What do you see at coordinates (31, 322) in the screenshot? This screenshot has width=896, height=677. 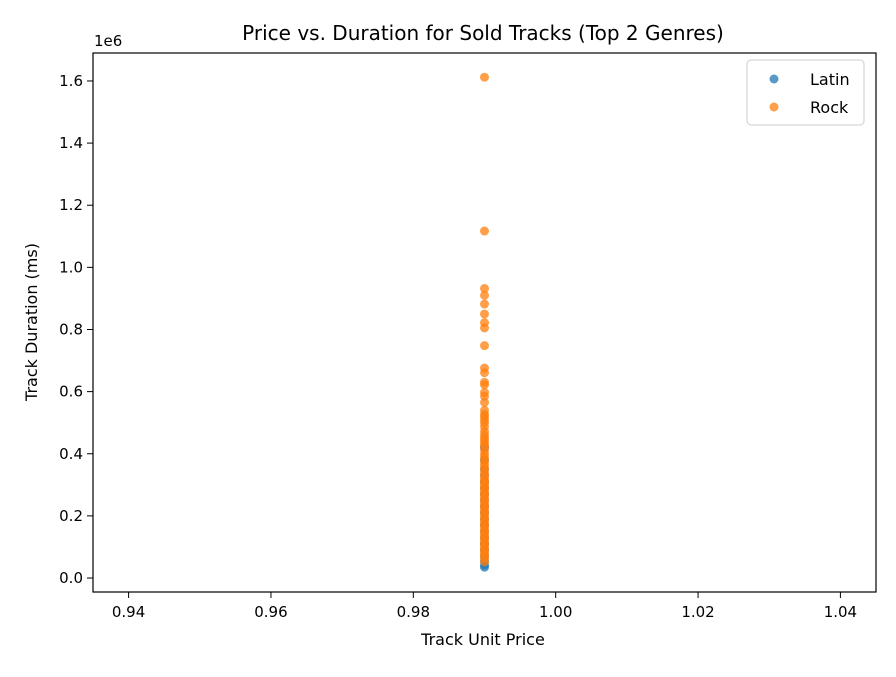 I see `y-axis-label: Track Duration (ms)` at bounding box center [31, 322].